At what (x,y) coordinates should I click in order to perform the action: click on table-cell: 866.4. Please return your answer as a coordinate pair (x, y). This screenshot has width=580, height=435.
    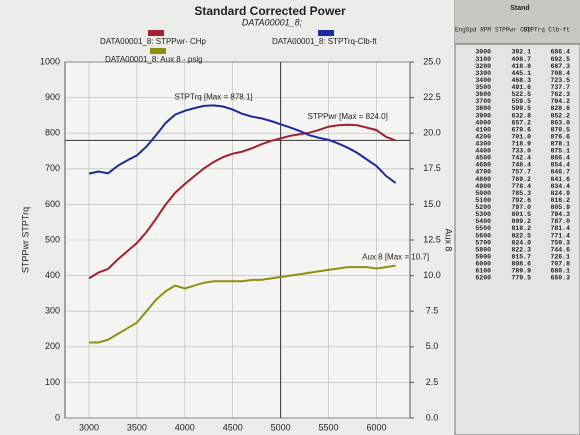
    Looking at the image, I should click on (560, 158).